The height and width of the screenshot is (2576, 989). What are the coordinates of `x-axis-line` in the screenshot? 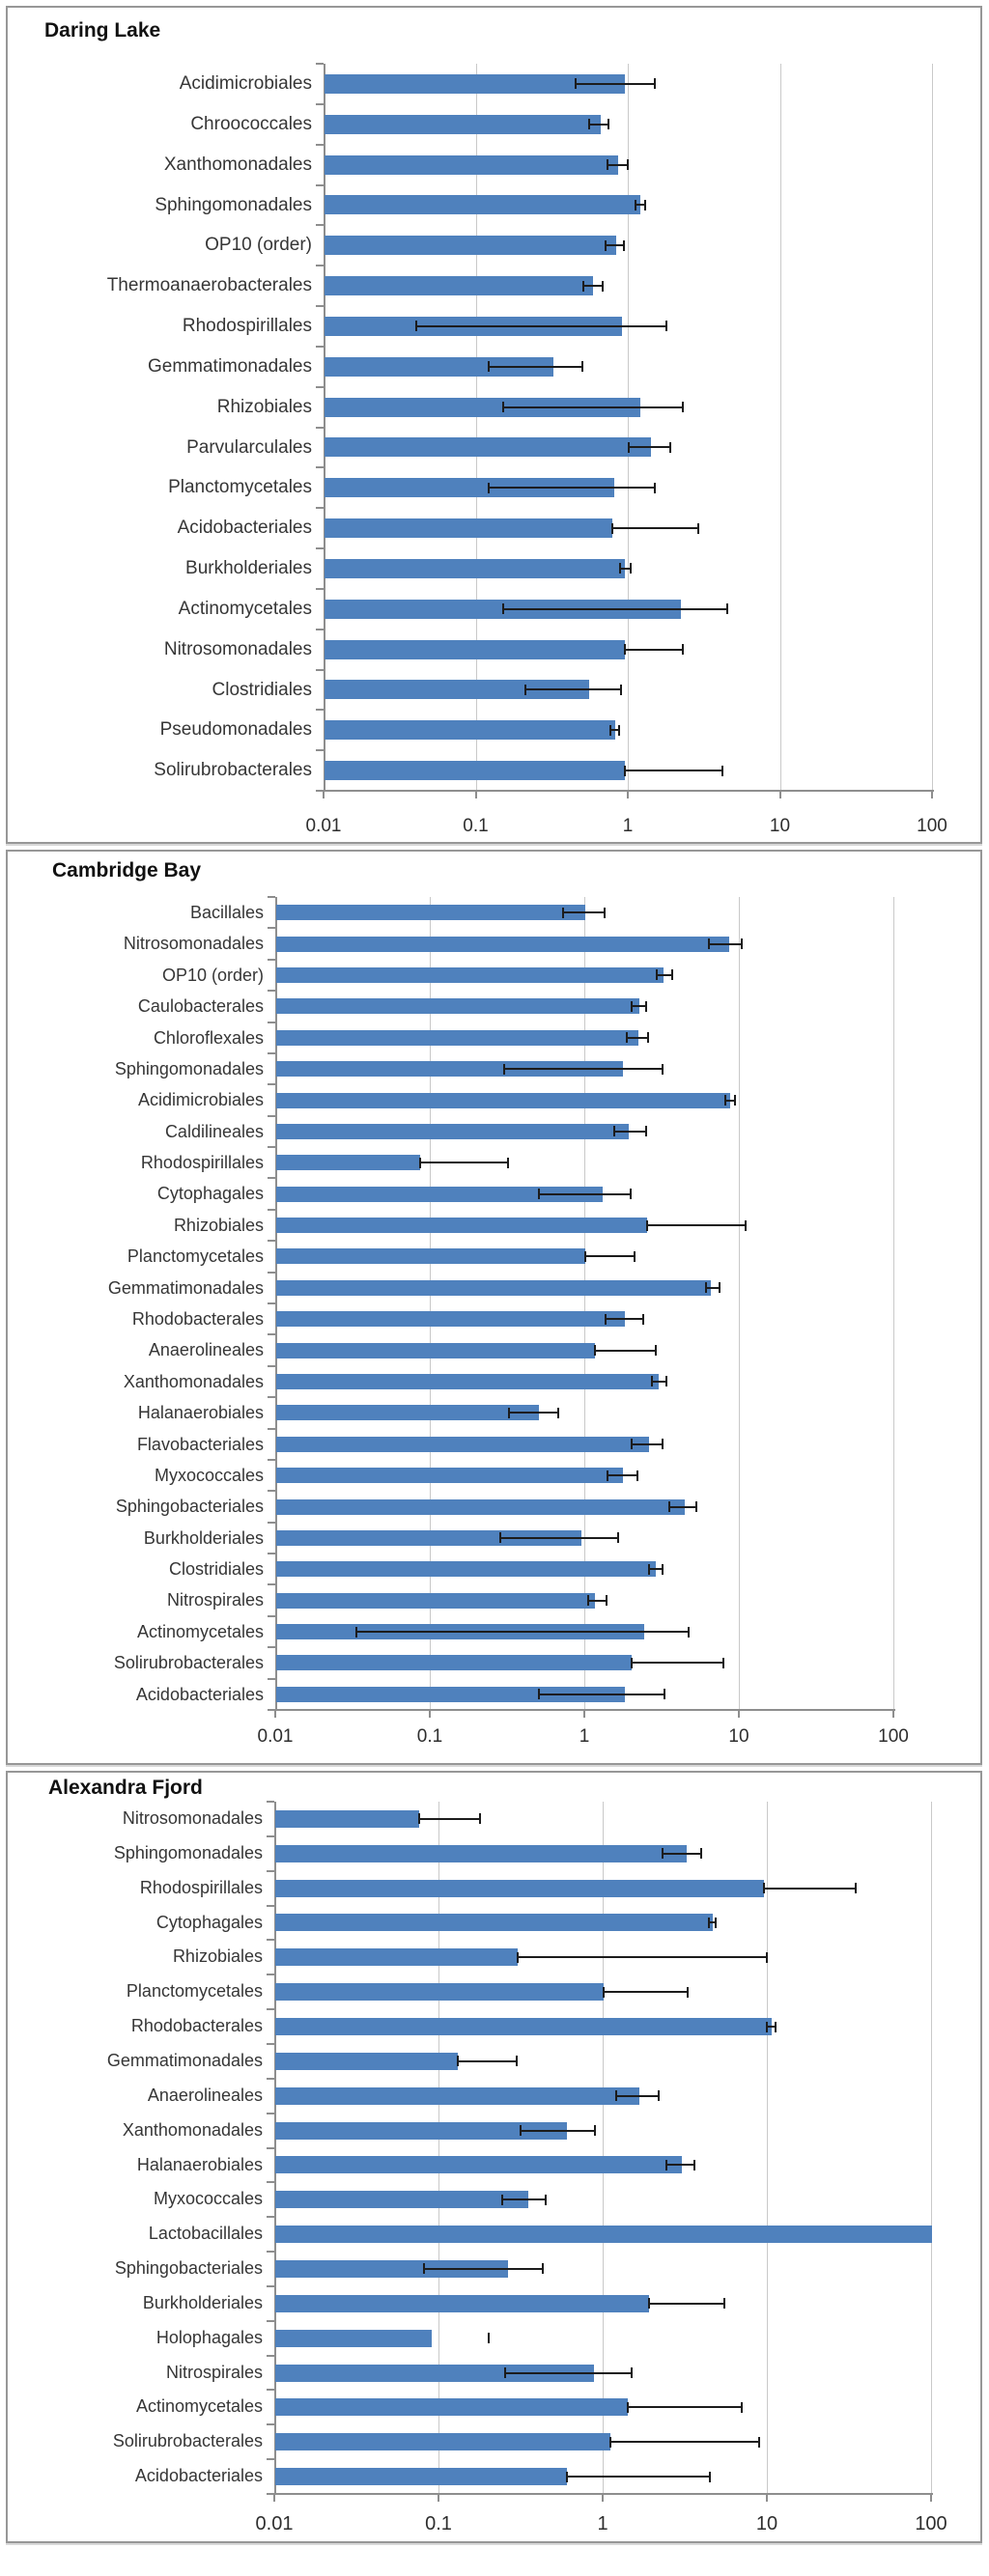 It's located at (603, 2494).